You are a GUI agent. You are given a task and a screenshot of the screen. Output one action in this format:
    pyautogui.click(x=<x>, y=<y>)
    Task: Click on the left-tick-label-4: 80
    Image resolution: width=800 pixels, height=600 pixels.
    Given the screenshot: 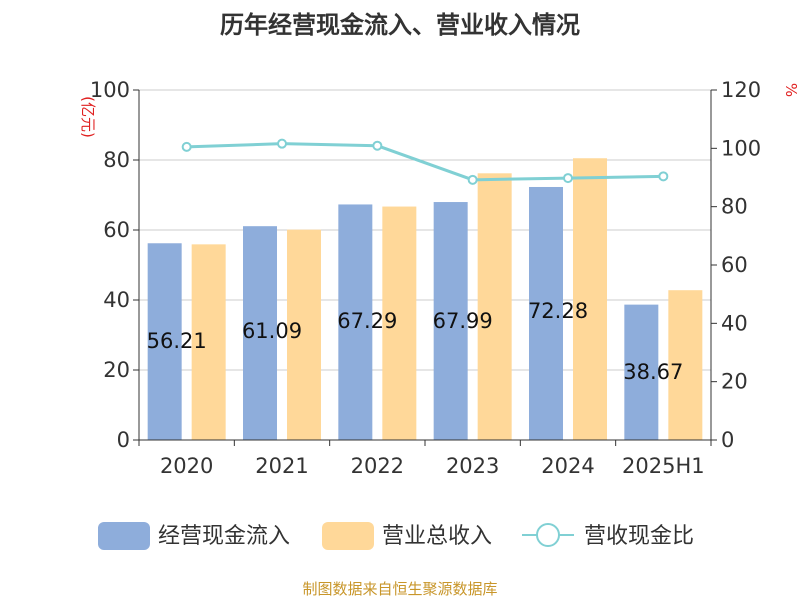 What is the action you would take?
    pyautogui.click(x=116, y=160)
    